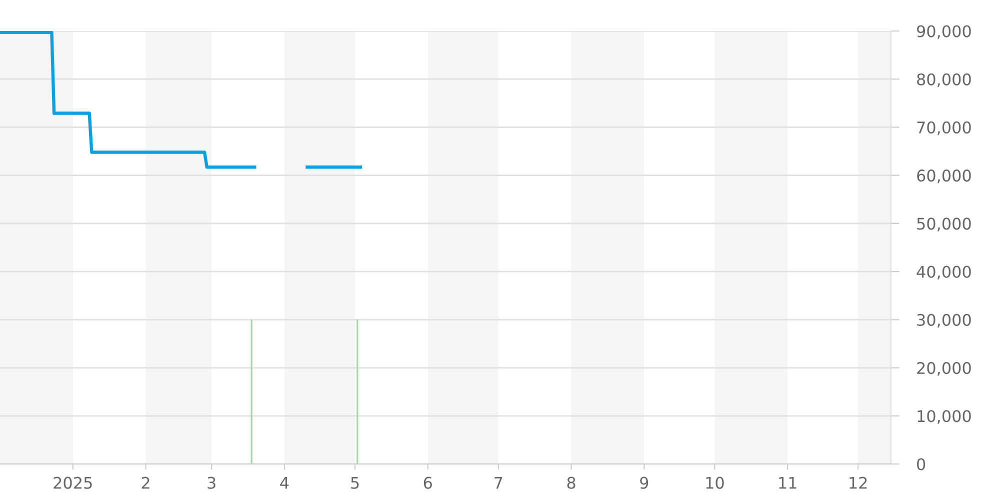  I want to click on x-tick-label: 9, so click(644, 482).